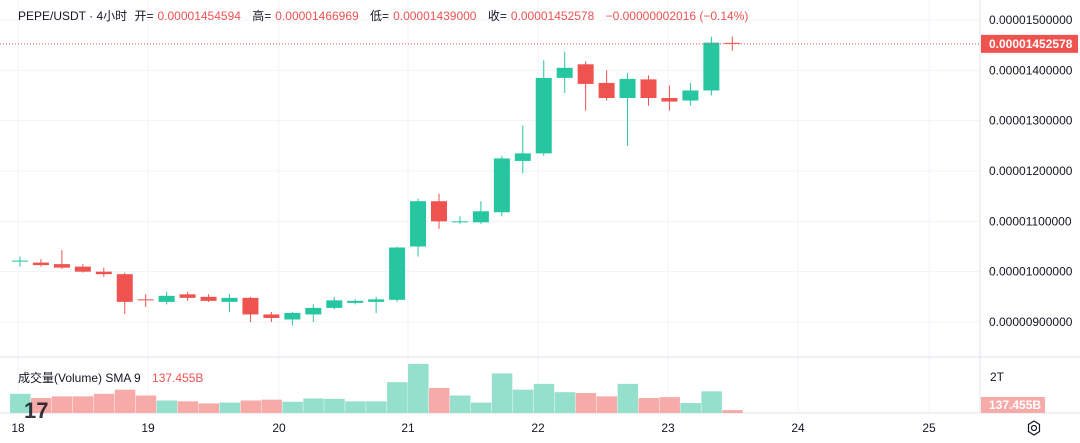 The height and width of the screenshot is (443, 1080). I want to click on high-label: 高=, so click(262, 16).